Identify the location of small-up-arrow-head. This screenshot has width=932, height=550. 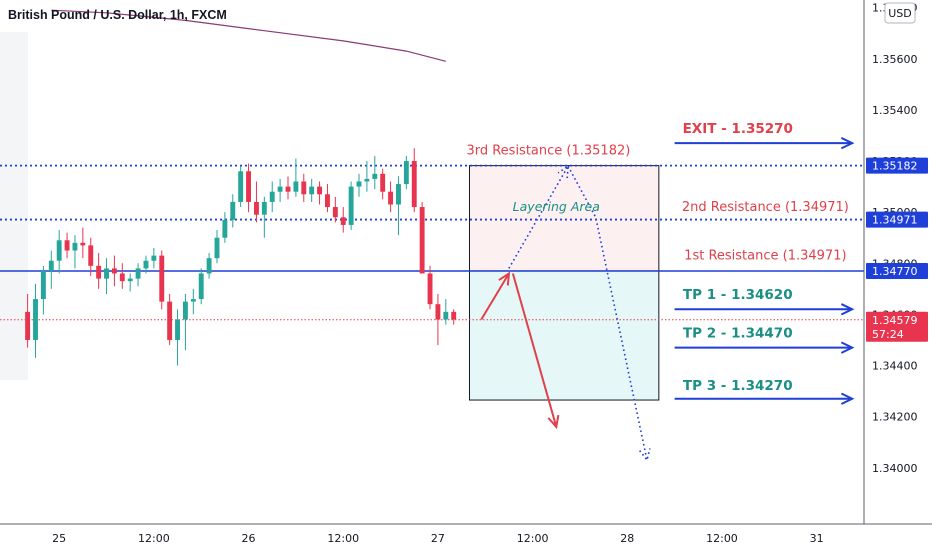
(504, 278).